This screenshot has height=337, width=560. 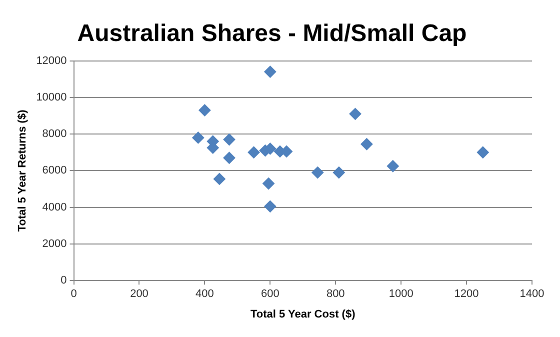 I want to click on x-tick-label: 600, so click(x=270, y=294).